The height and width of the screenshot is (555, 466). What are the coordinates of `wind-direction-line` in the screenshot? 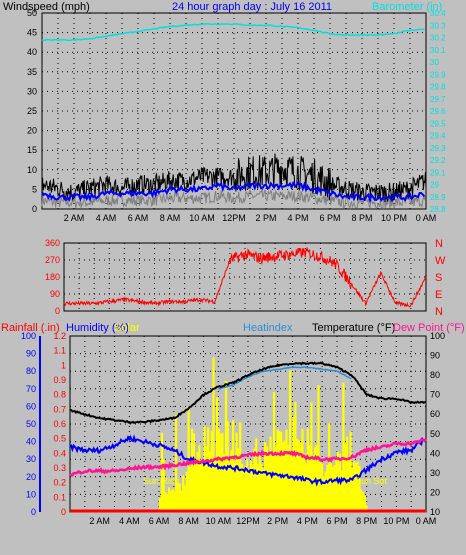 It's located at (245, 277).